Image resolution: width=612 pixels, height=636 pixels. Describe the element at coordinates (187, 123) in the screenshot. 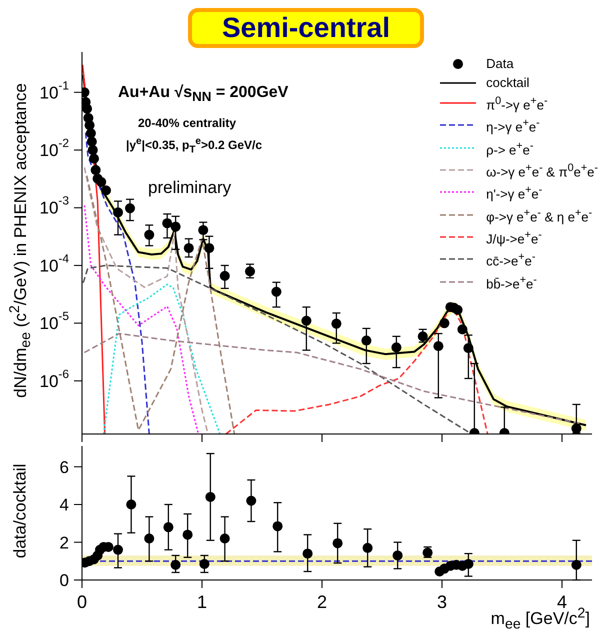

I see `annotation: 20-40% centrality` at that location.